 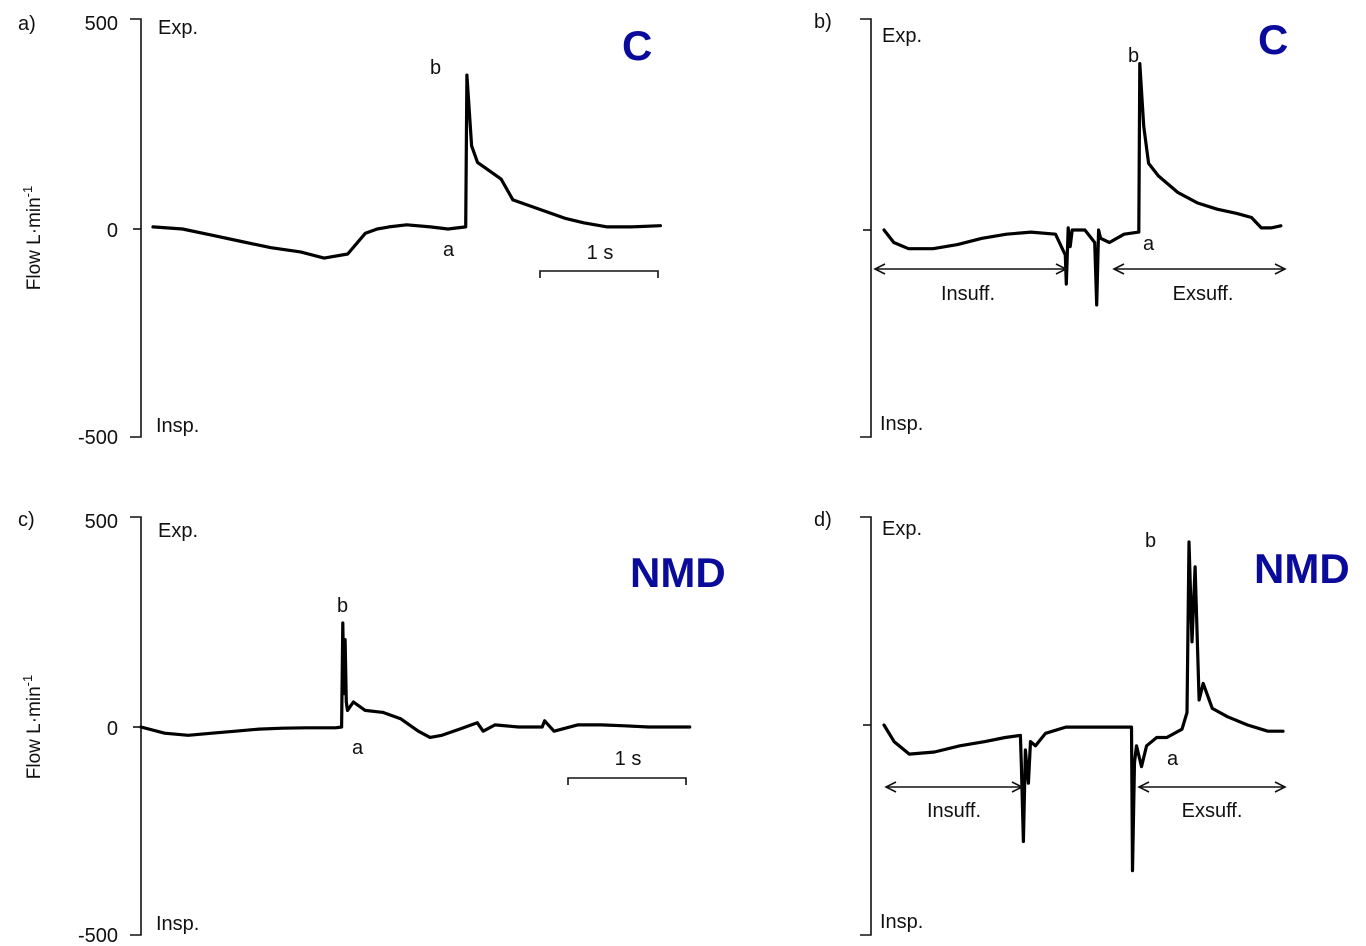 I want to click on panel-c-ytick-zero: 0, so click(x=112, y=729).